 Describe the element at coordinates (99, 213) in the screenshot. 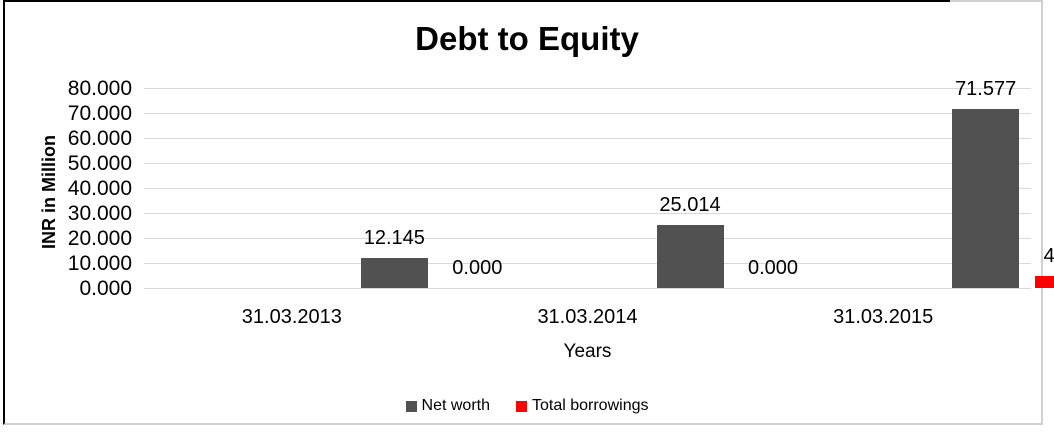

I see `y-tick-label: 30.000` at that location.